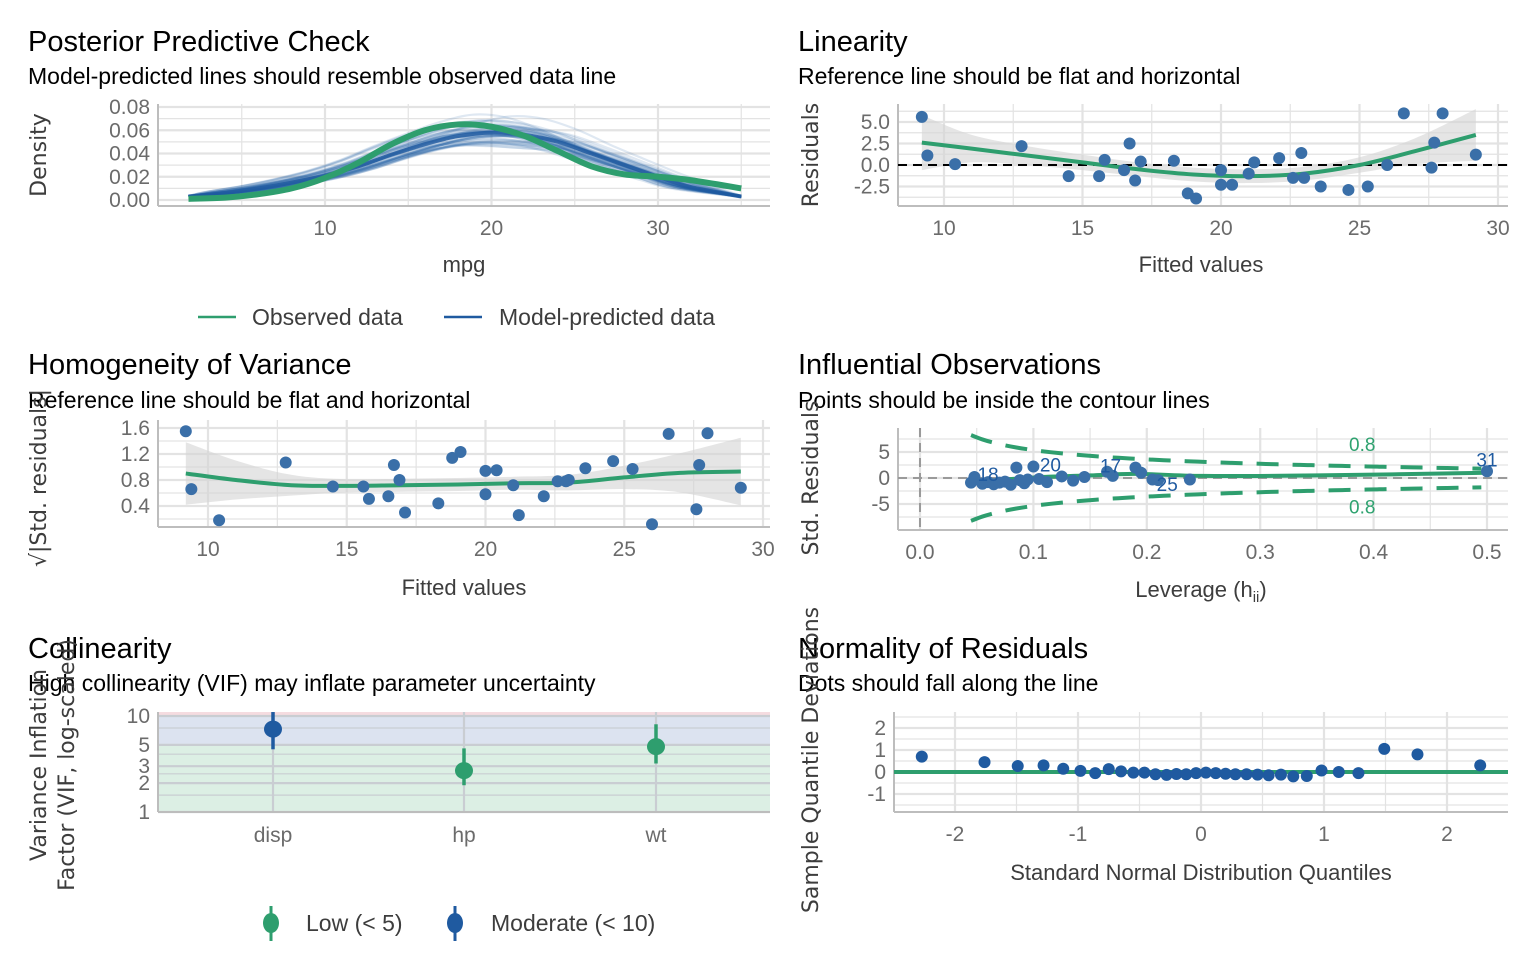 Image resolution: width=1536 pixels, height=960 pixels. What do you see at coordinates (1201, 872) in the screenshot?
I see `normality-x-axis-label: Standard Normal Distribution Quantiles` at bounding box center [1201, 872].